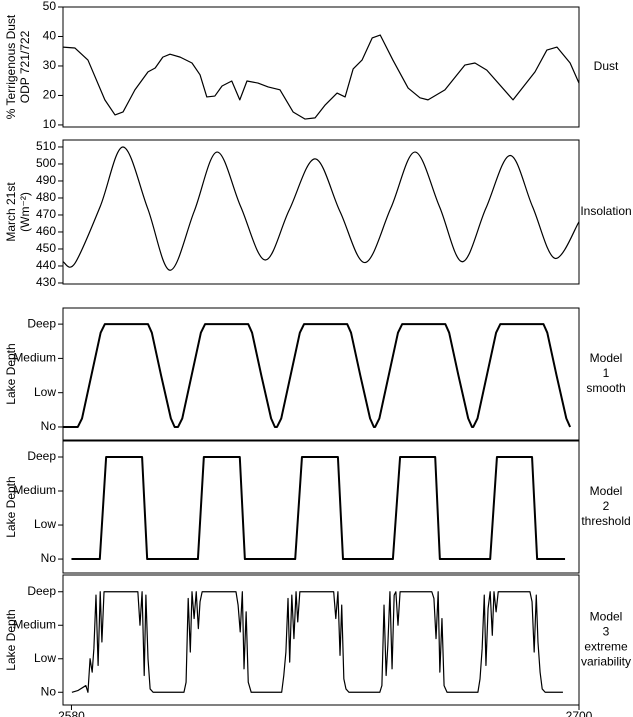 This screenshot has width=633, height=717. What do you see at coordinates (11, 212) in the screenshot?
I see `y-axis-label: March 21st` at bounding box center [11, 212].